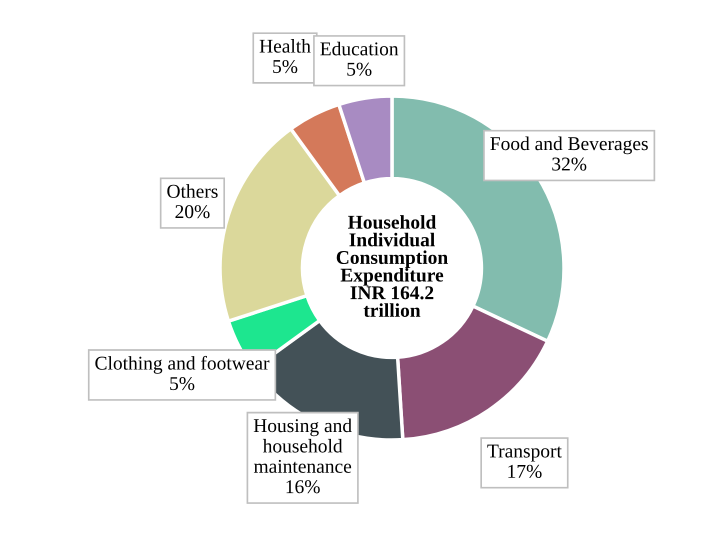 This screenshot has width=704, height=534. What do you see at coordinates (524, 453) in the screenshot?
I see `slice-label: Transport` at bounding box center [524, 453].